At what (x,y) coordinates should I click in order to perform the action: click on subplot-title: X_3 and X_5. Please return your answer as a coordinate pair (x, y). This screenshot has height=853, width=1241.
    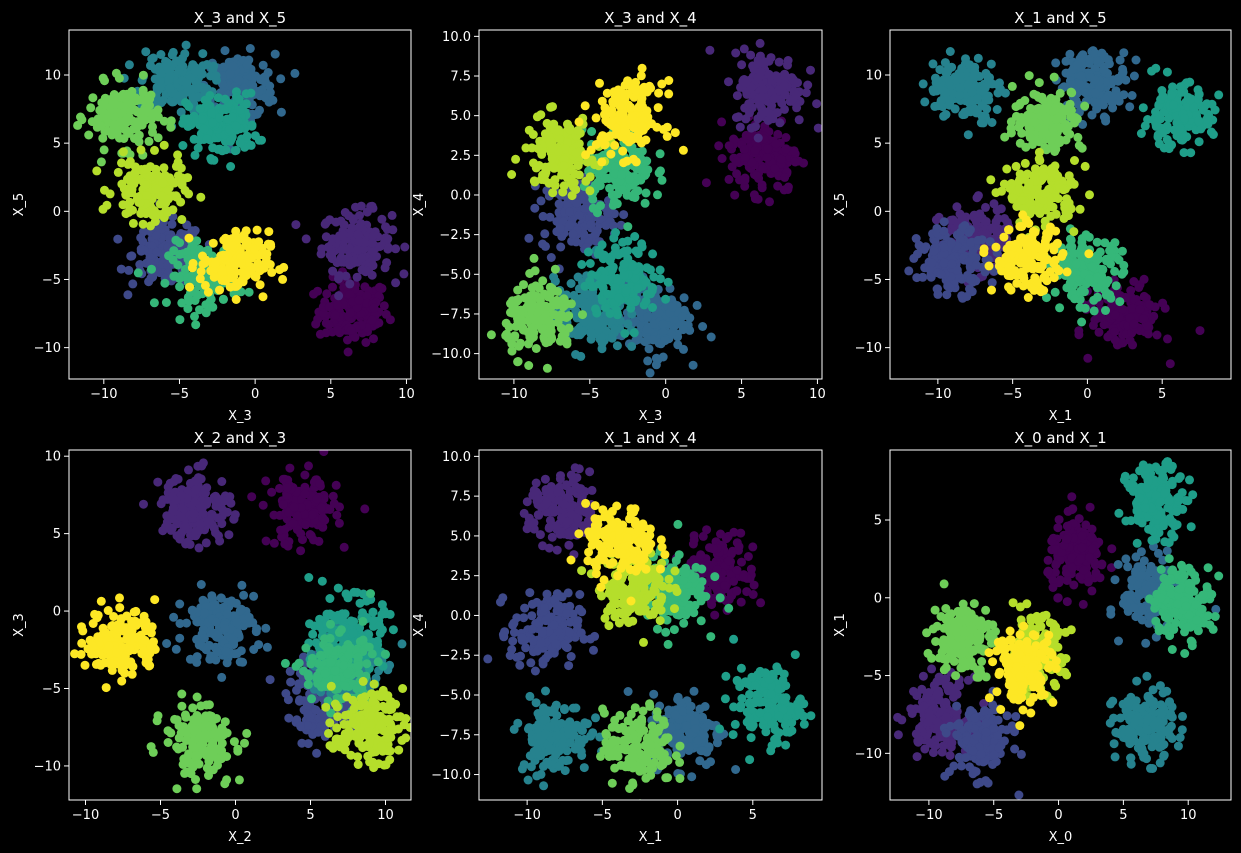
    Looking at the image, I should click on (240, 18).